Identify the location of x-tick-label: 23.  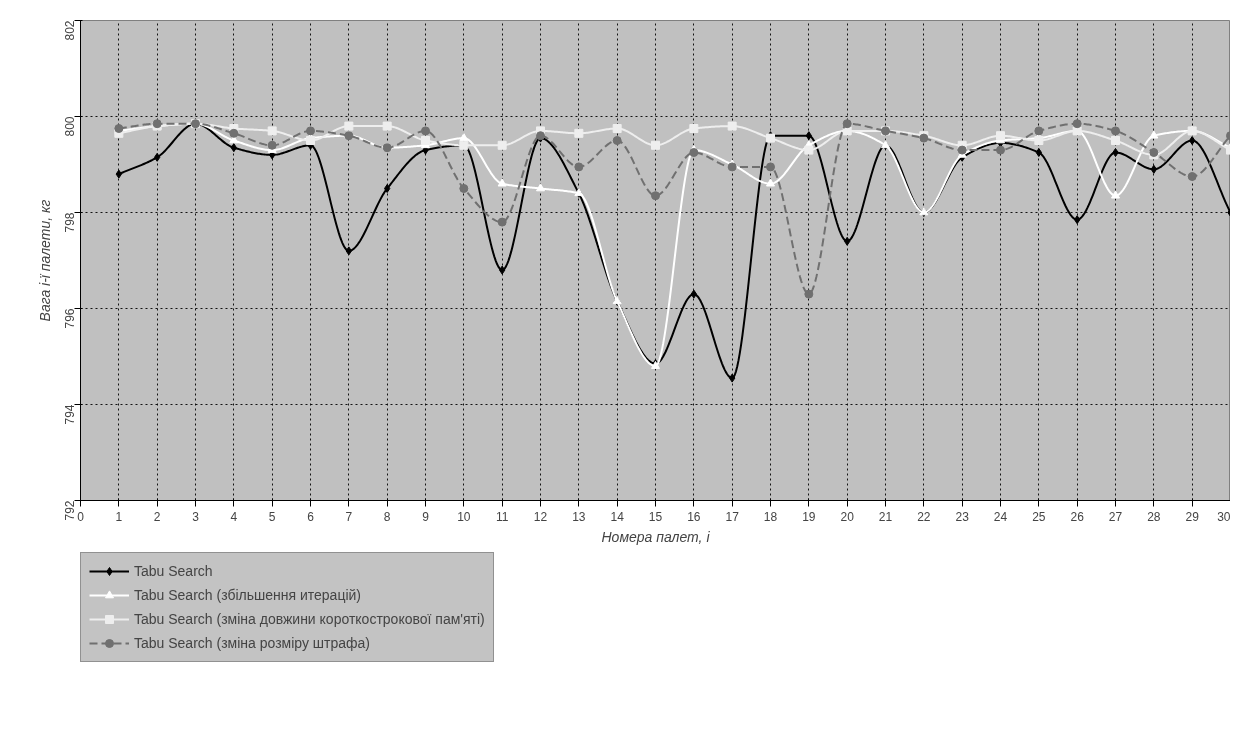
(962, 516).